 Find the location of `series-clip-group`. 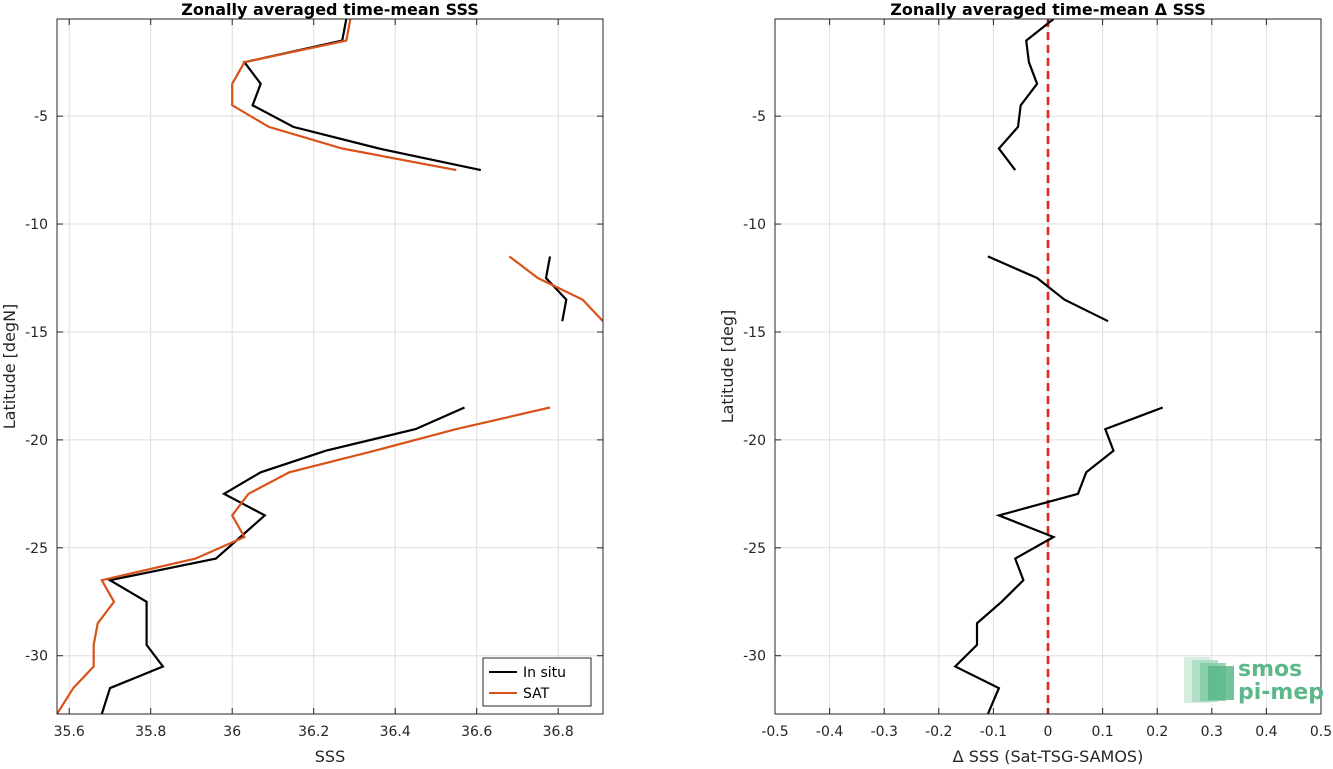

series-clip-group is located at coordinates (1058, 366).